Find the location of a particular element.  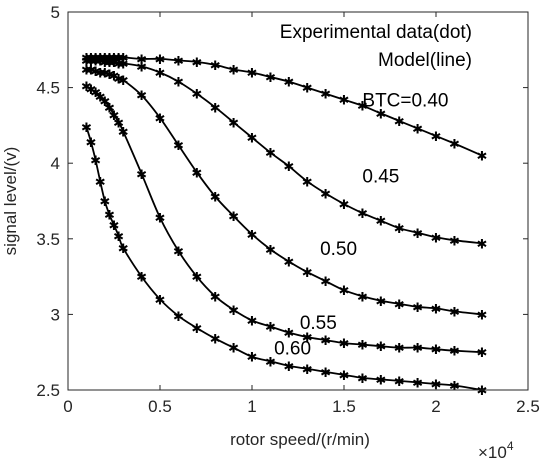

x-tick-label: 1 is located at coordinates (251, 406).